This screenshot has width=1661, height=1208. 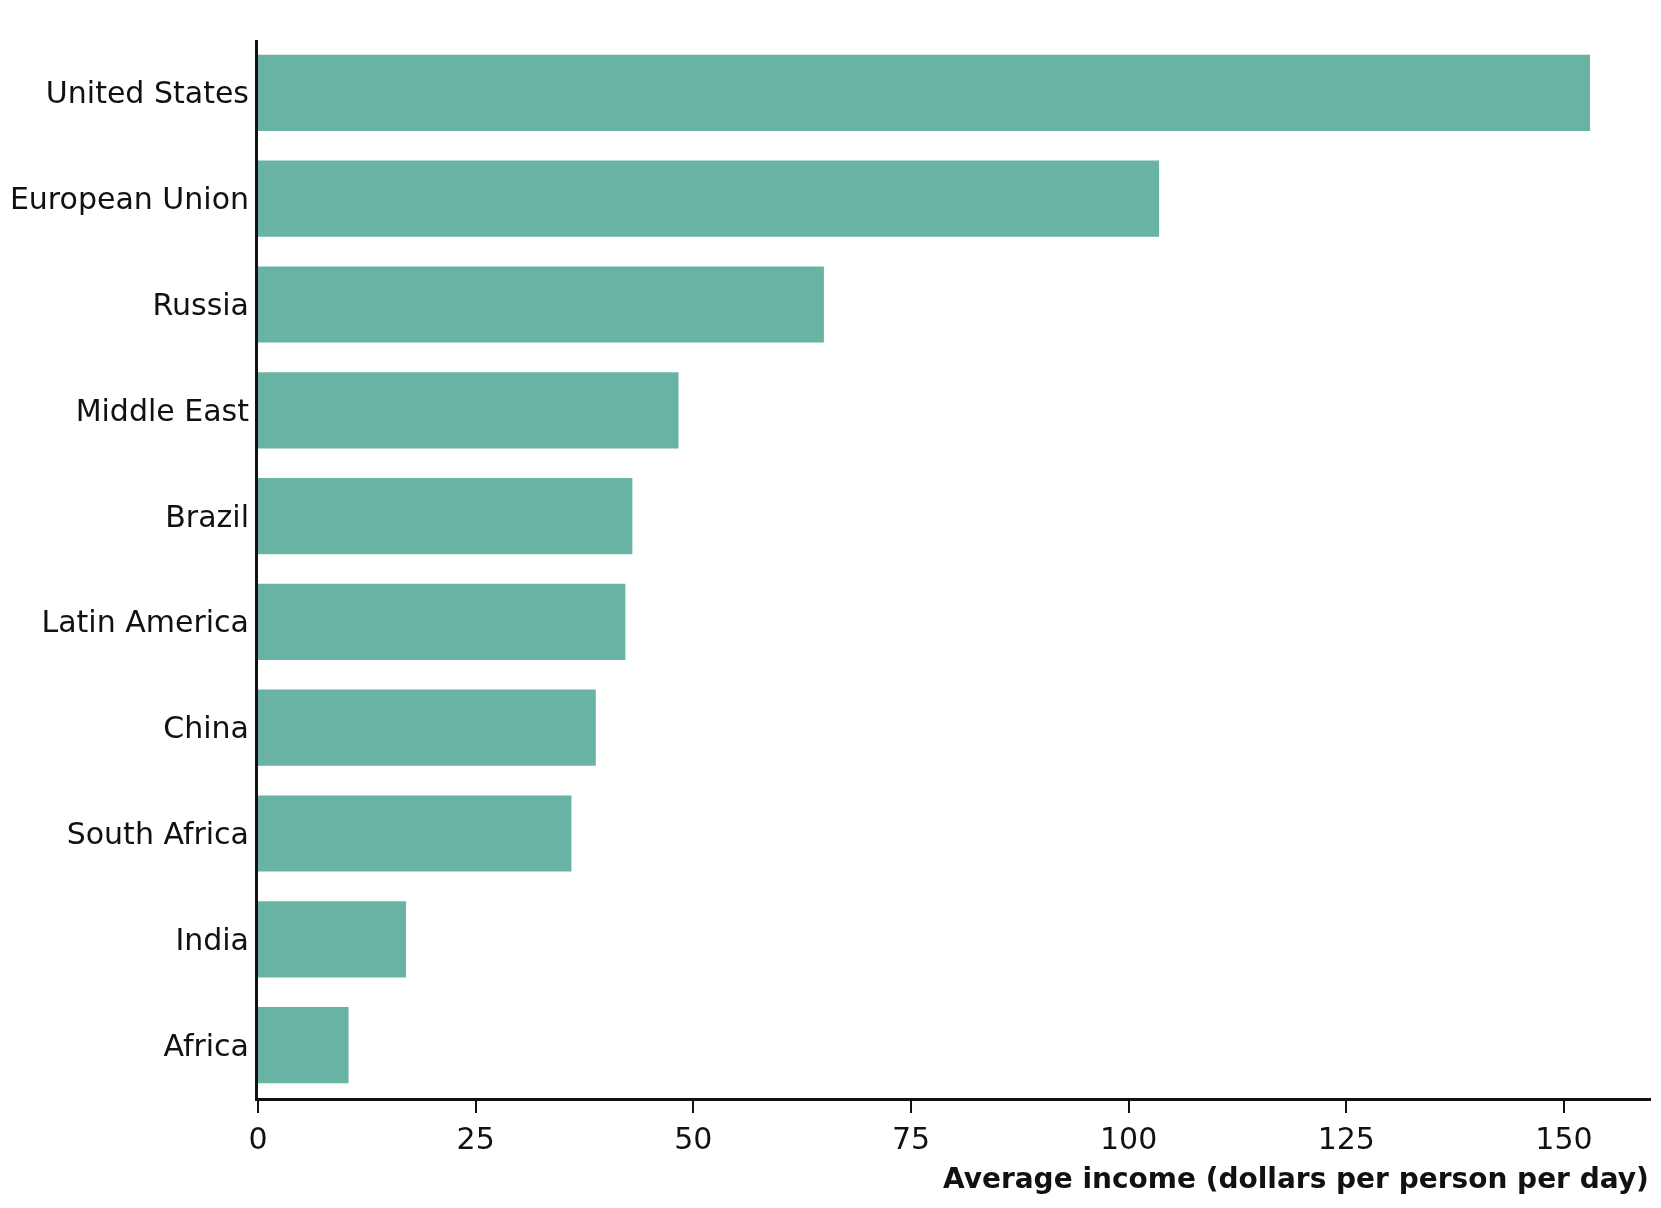 What do you see at coordinates (206, 1045) in the screenshot?
I see `y-tick-label: Africa` at bounding box center [206, 1045].